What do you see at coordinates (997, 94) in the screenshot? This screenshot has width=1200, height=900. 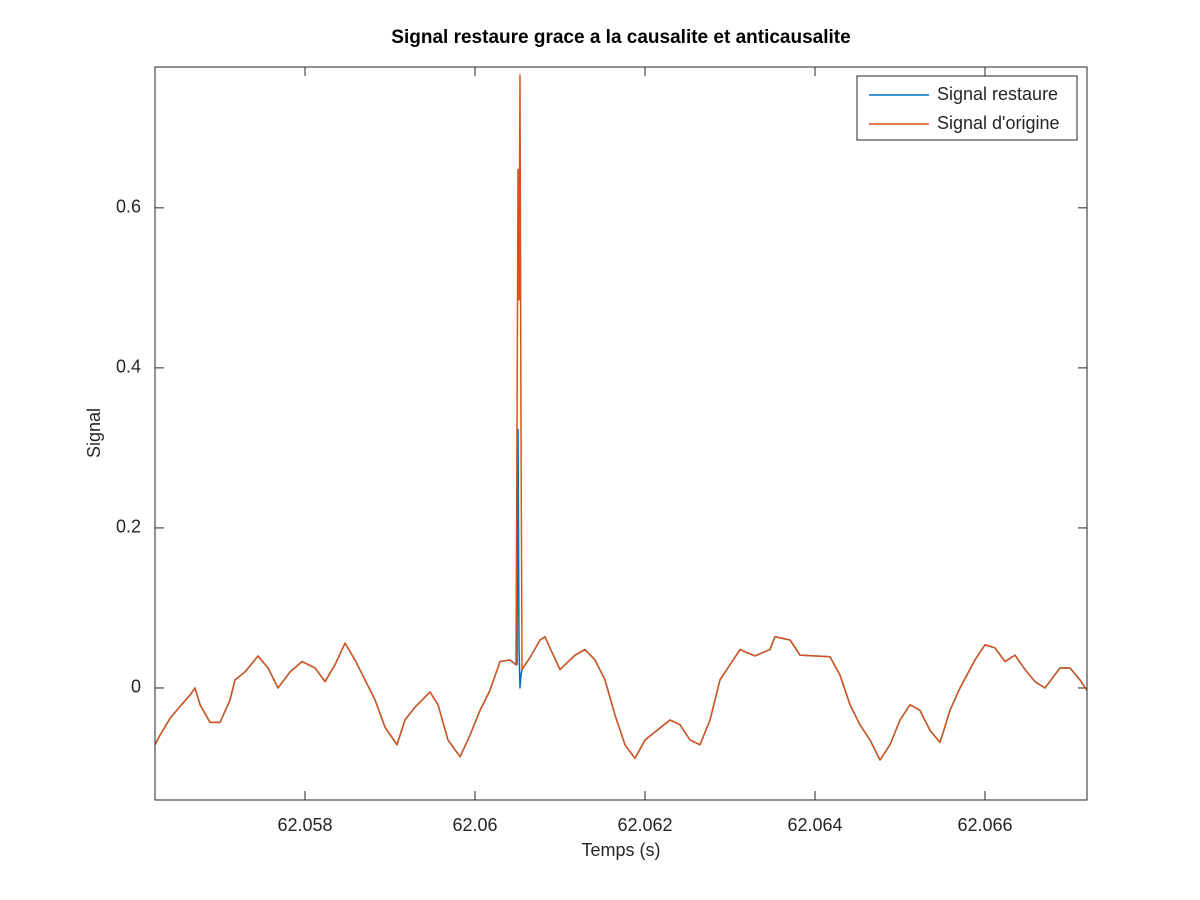 I see `legend-label: Signal restaure` at bounding box center [997, 94].